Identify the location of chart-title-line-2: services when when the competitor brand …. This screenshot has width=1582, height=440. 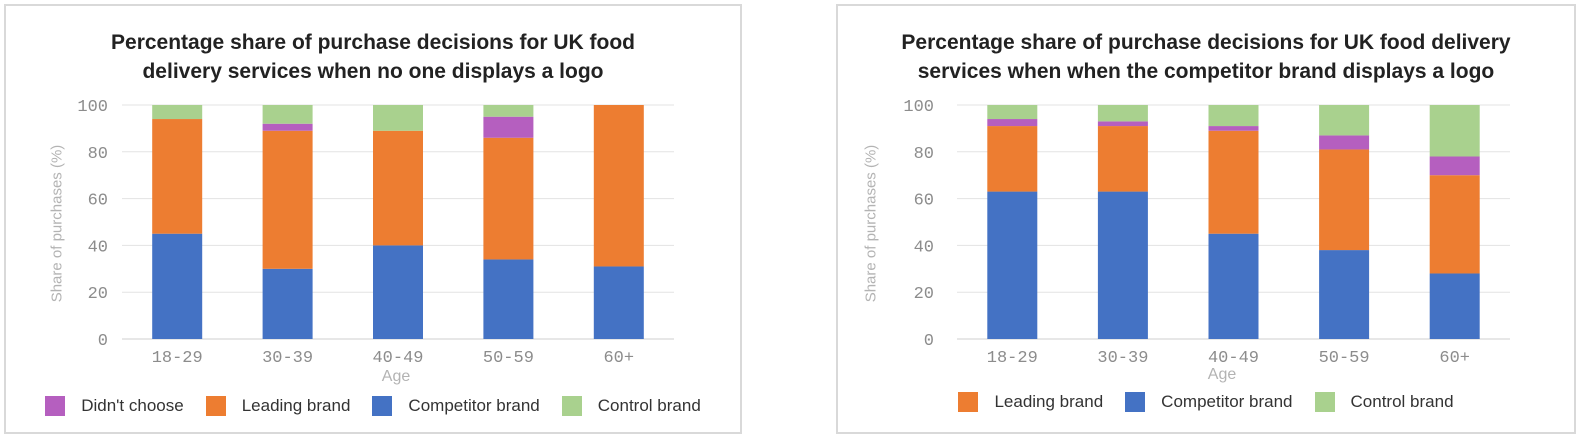
(1206, 71).